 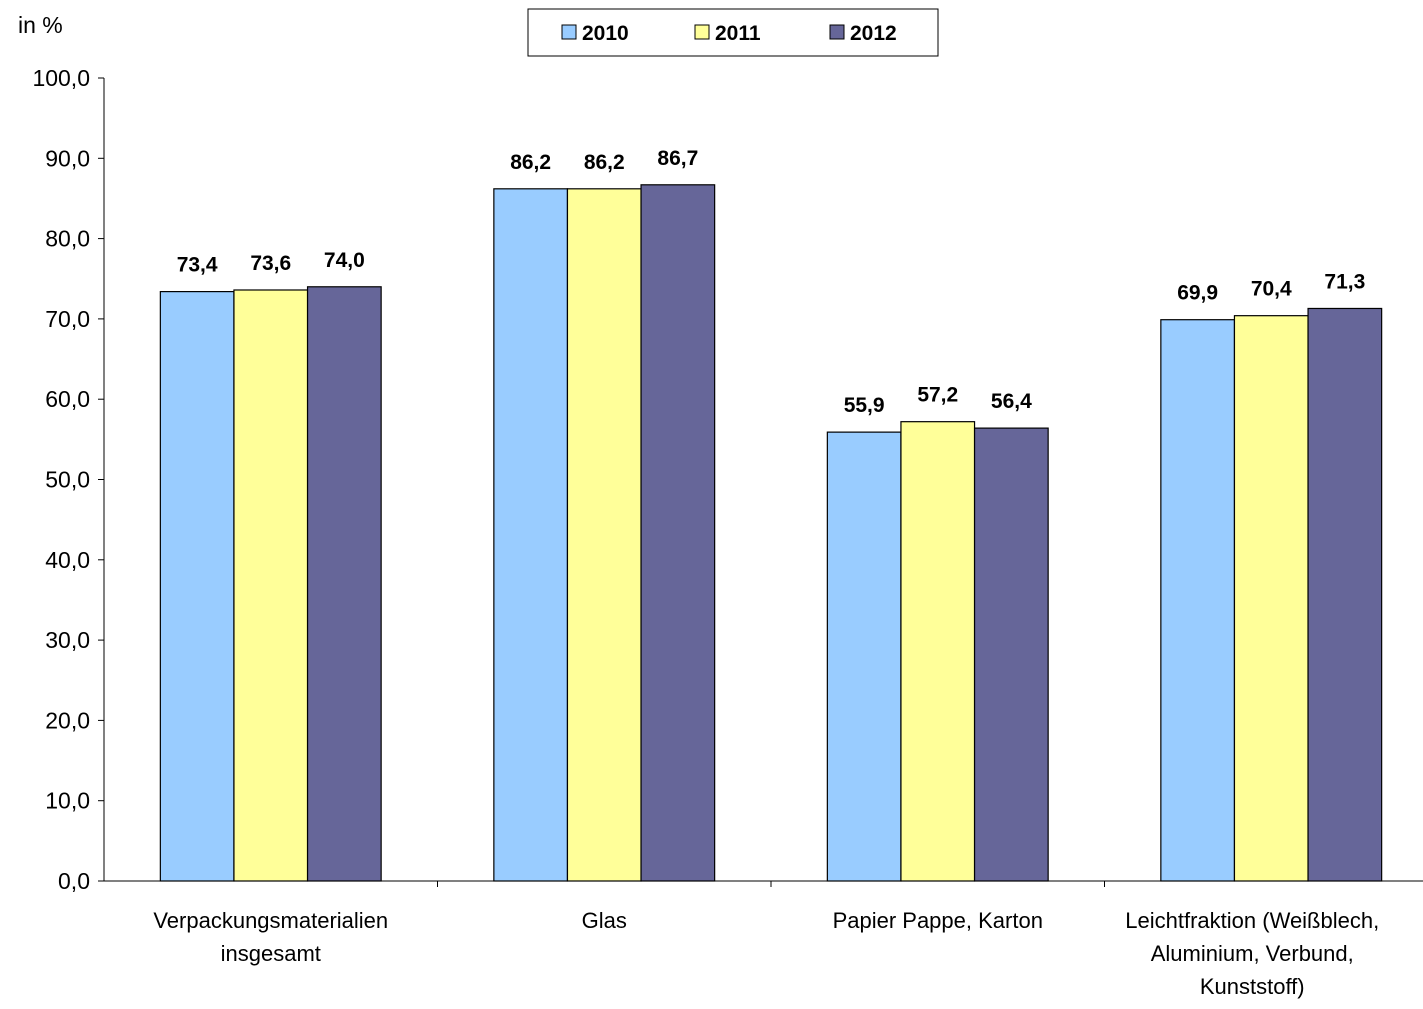 I want to click on y-tick-label: 50,0, so click(x=67, y=480).